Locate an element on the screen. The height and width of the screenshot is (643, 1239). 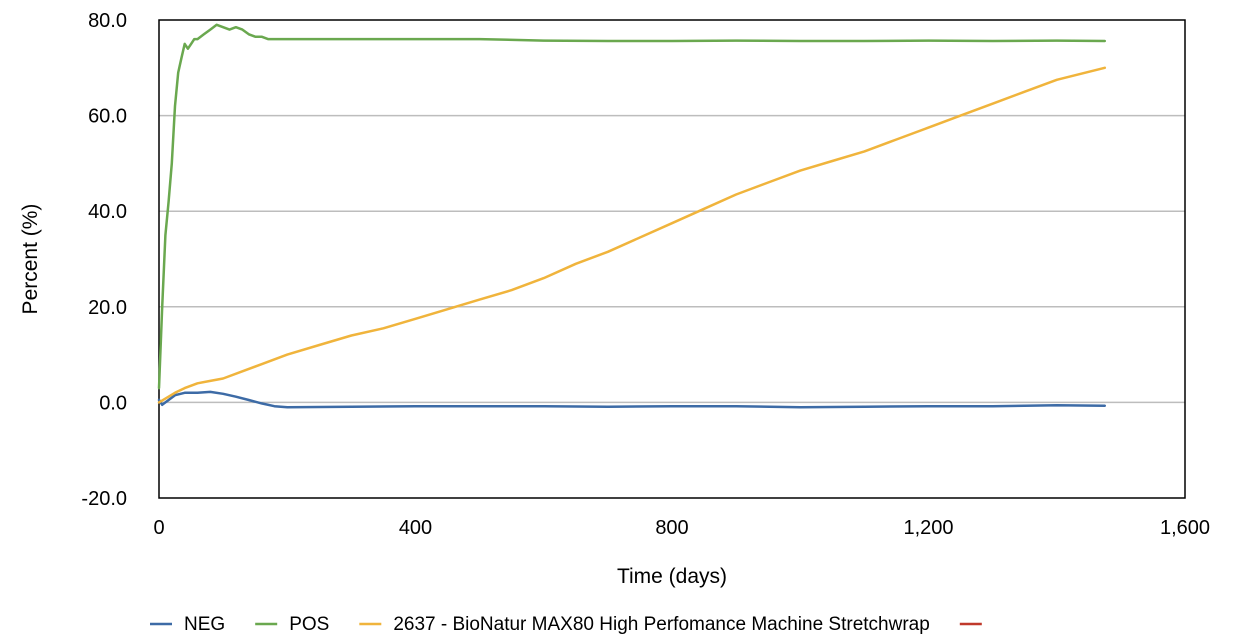
y-axis-title: Percent (%) is located at coordinates (30, 259).